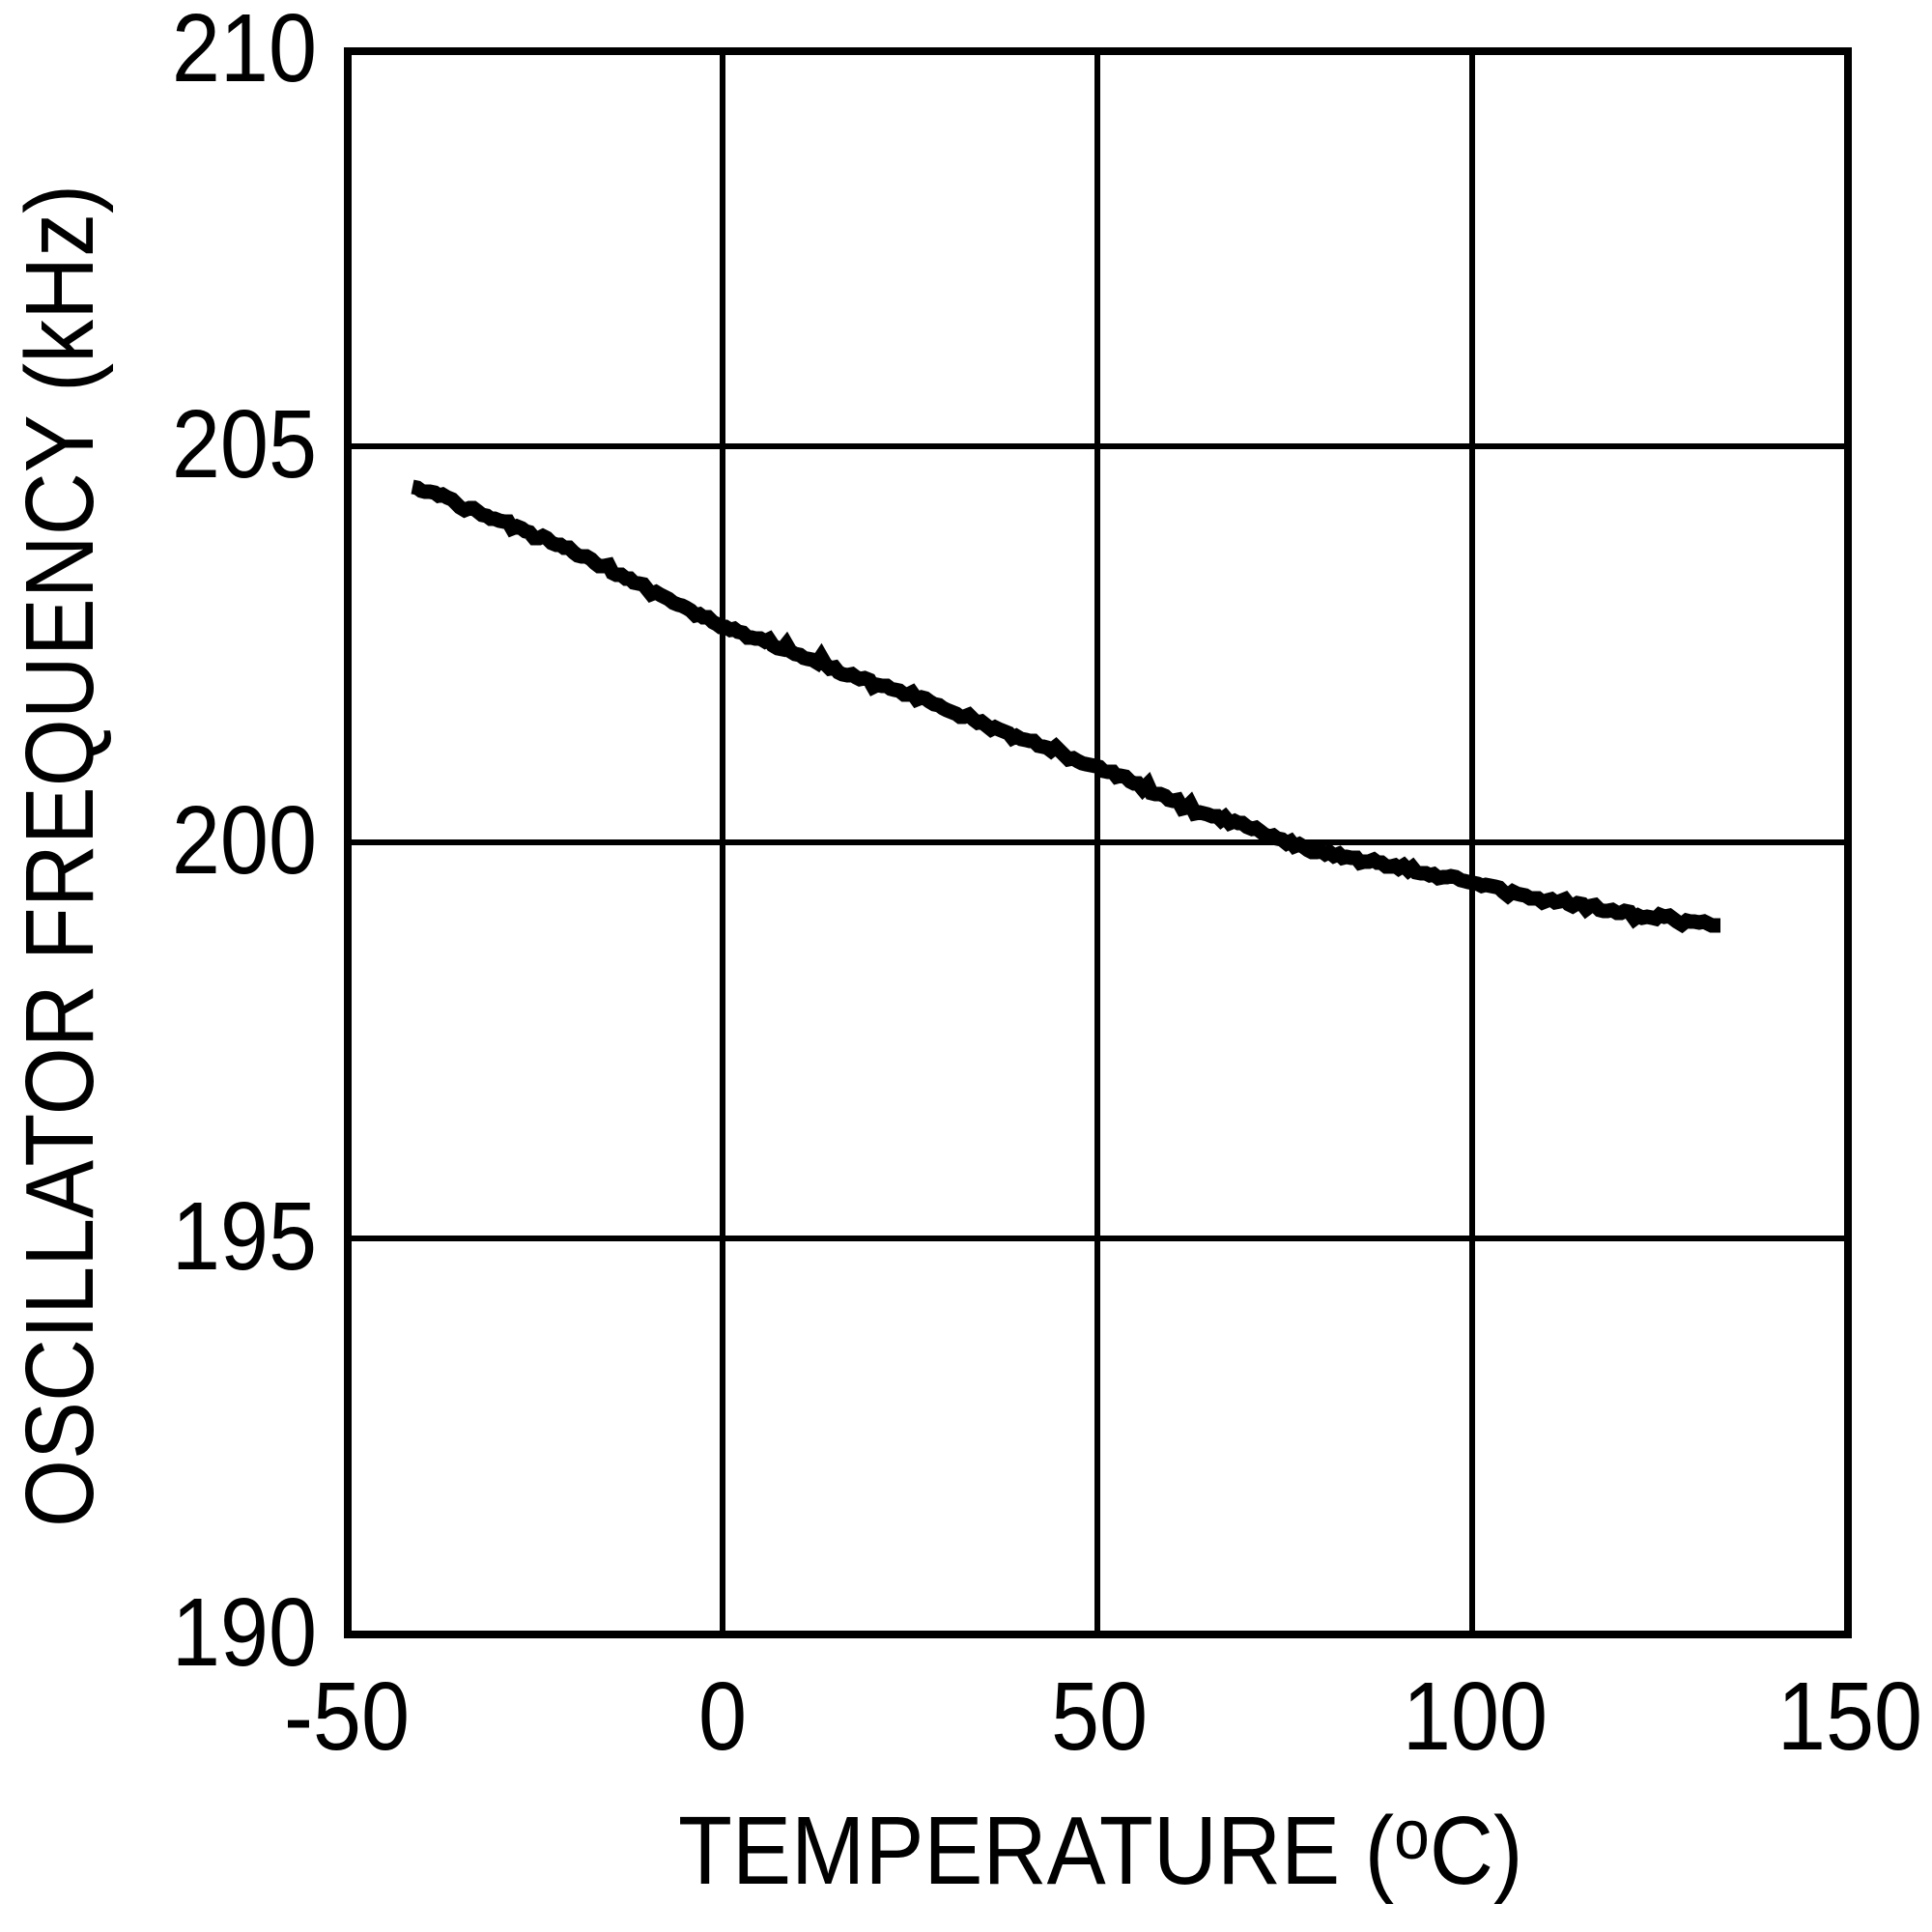 This screenshot has height=1932, width=1932. What do you see at coordinates (1475, 1717) in the screenshot?
I see `svg-text: 100` at bounding box center [1475, 1717].